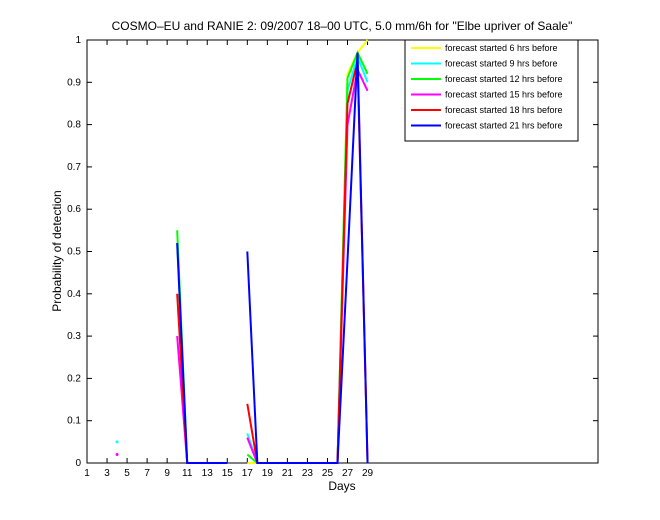  What do you see at coordinates (504, 79) in the screenshot?
I see `legend-label: forecast started 12 hrs before` at bounding box center [504, 79].